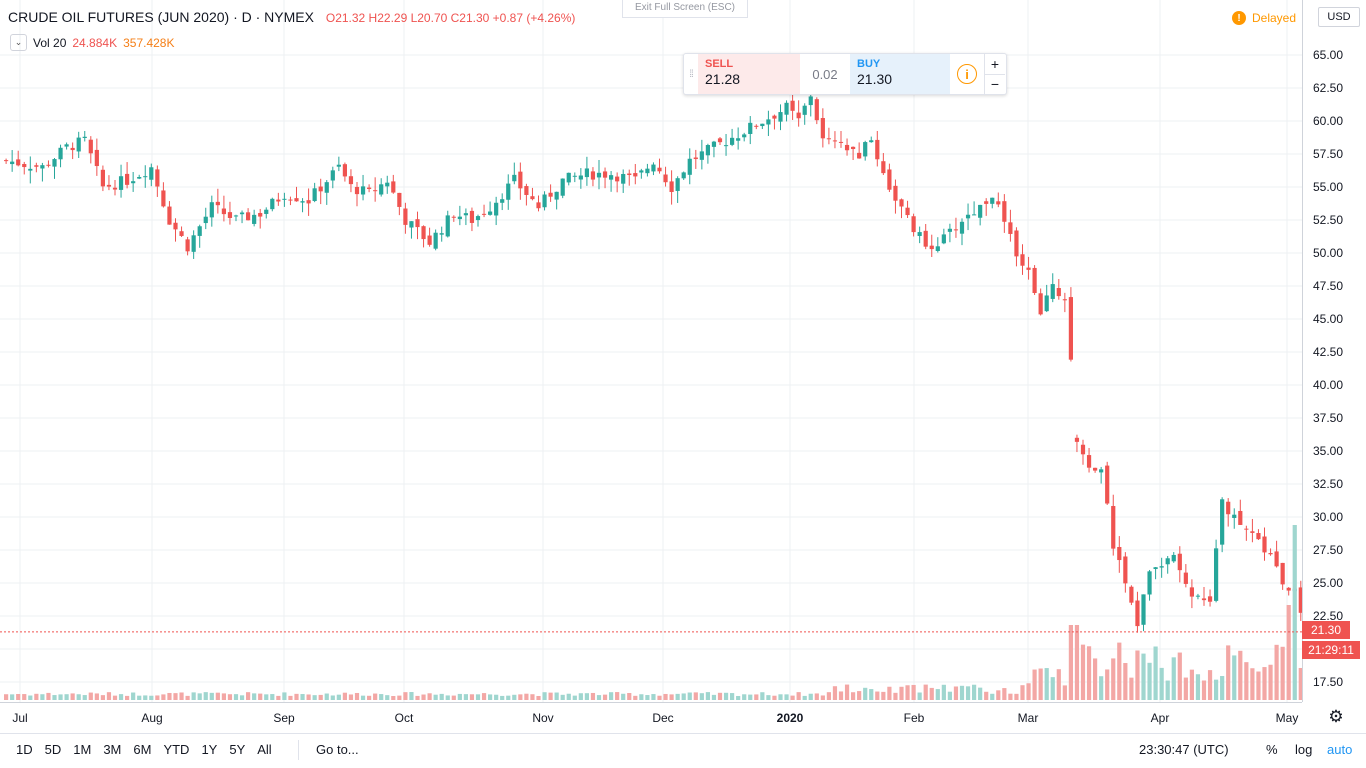 Image resolution: width=1366 pixels, height=768 pixels. I want to click on range-button-5d: 5D, so click(53, 749).